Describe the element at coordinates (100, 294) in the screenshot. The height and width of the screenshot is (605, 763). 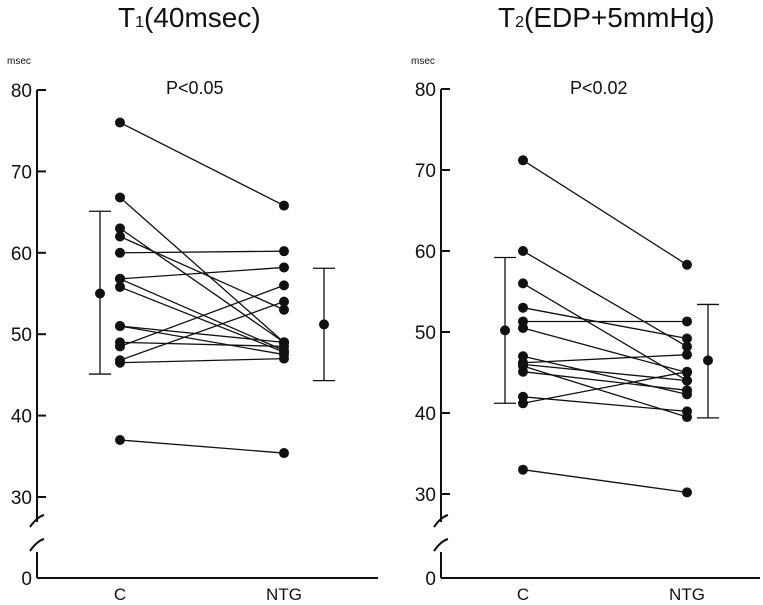
I see `mean-point-control-left` at that location.